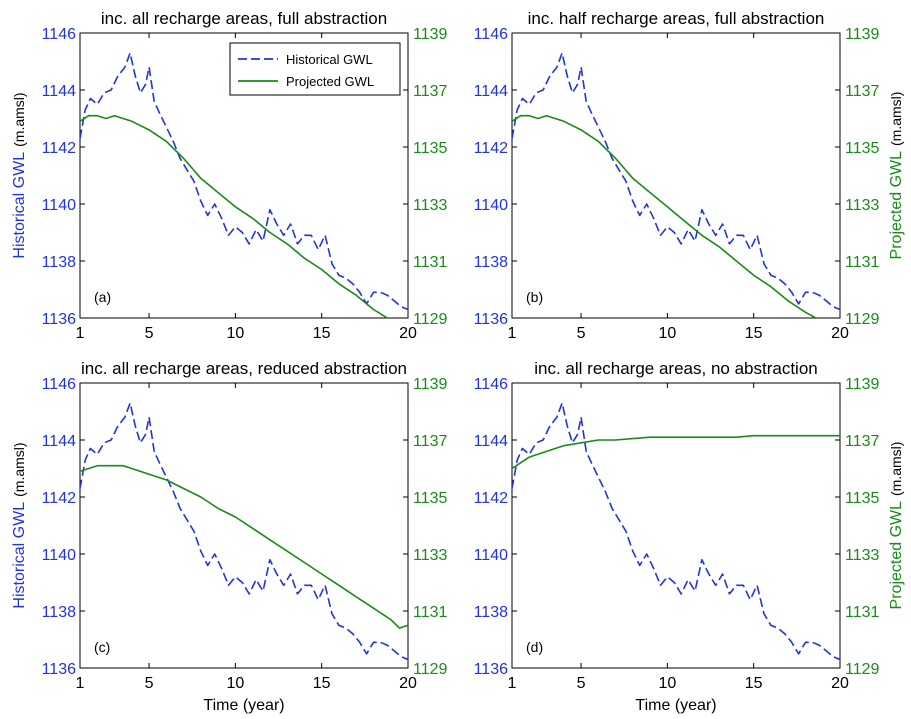 The height and width of the screenshot is (719, 911). What do you see at coordinates (102, 647) in the screenshot?
I see `panel-label: (c)` at bounding box center [102, 647].